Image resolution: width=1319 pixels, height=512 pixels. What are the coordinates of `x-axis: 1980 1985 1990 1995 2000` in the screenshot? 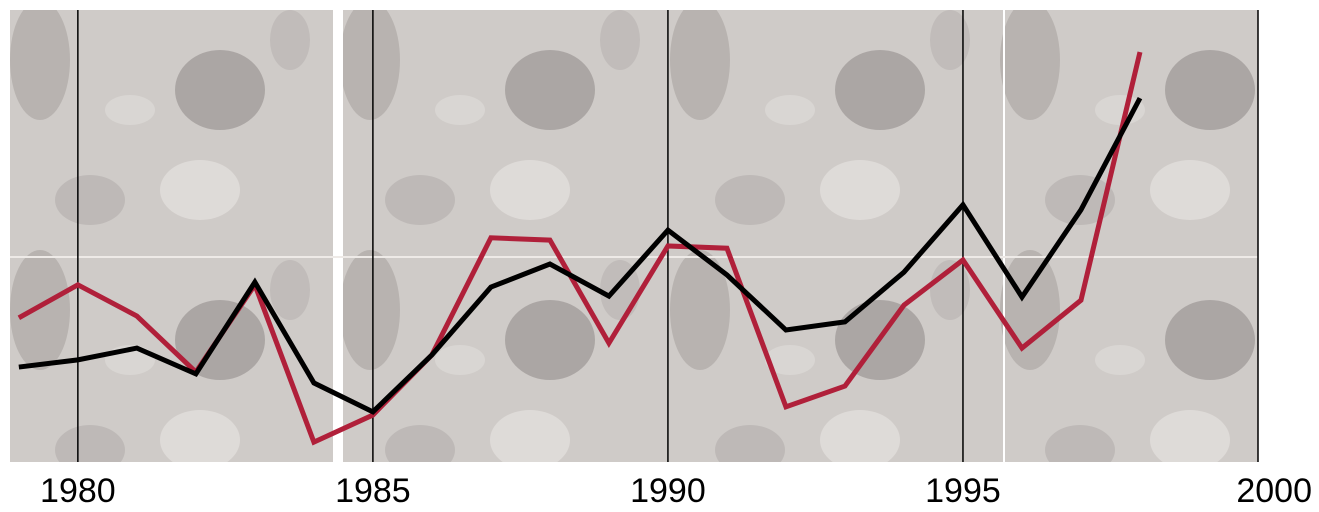 It's located at (676, 491).